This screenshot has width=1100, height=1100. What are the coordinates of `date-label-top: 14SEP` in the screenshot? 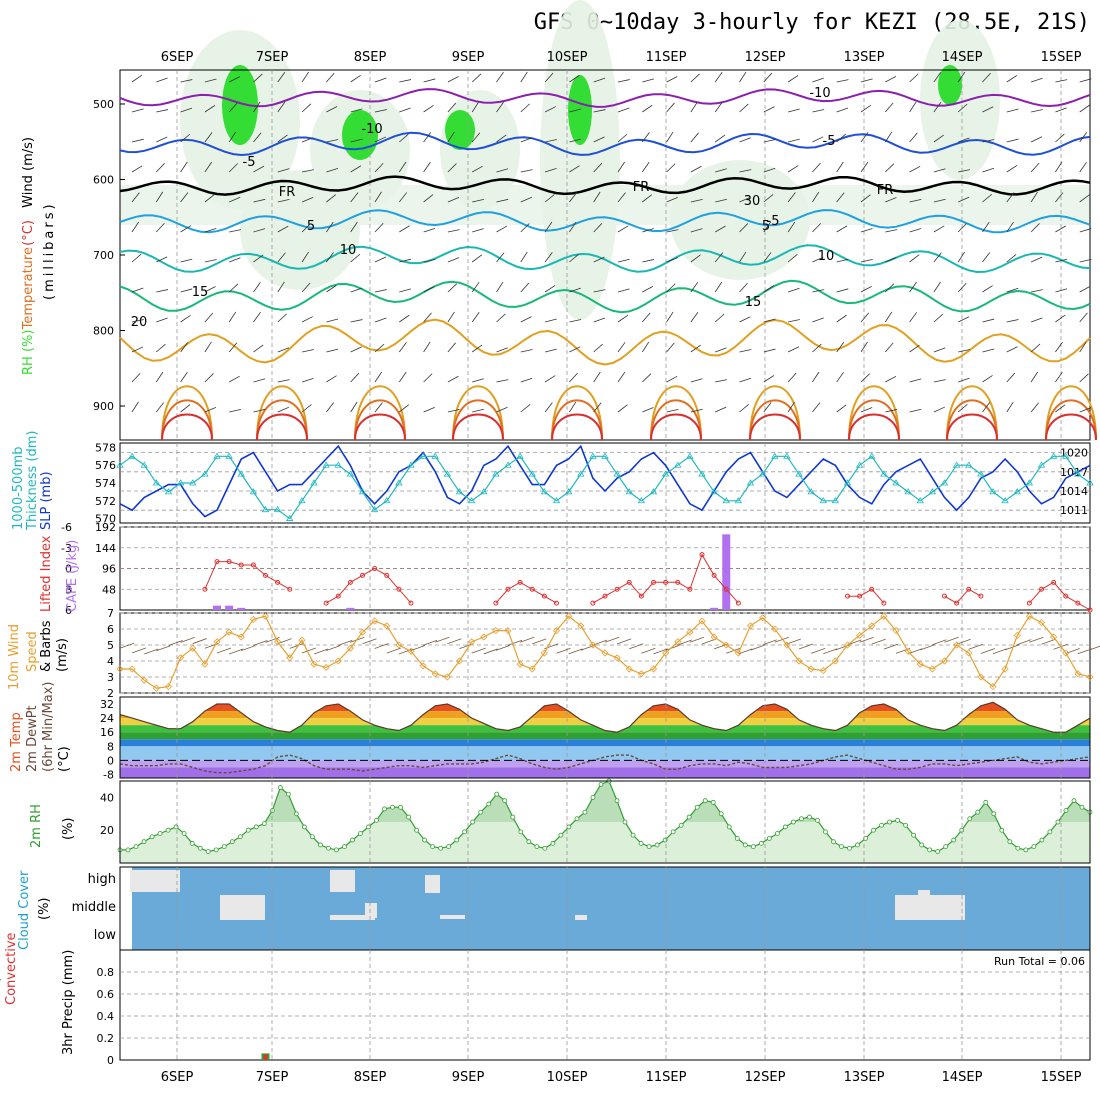 It's located at (962, 57).